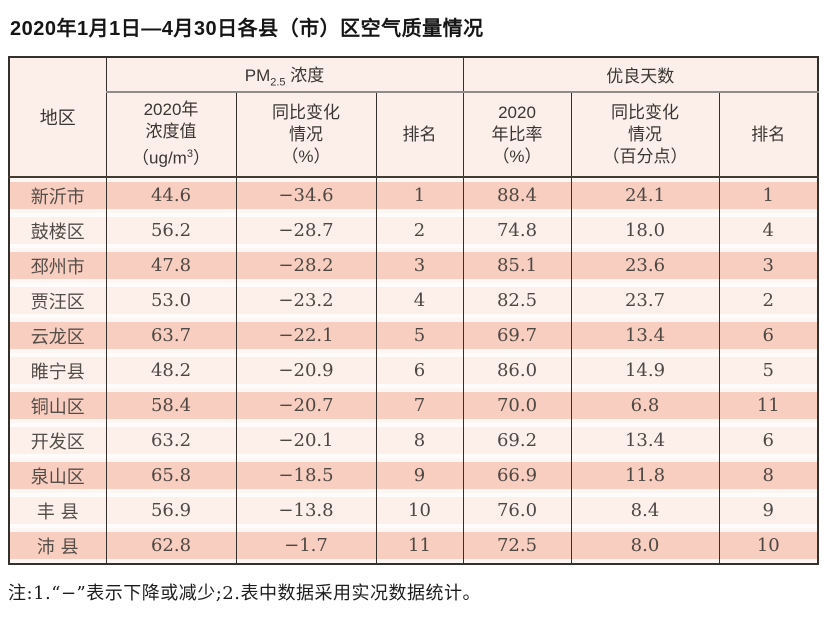 This screenshot has height=632, width=825. What do you see at coordinates (201, 158) in the screenshot?
I see `pm-value-line3-close: ）` at bounding box center [201, 158].